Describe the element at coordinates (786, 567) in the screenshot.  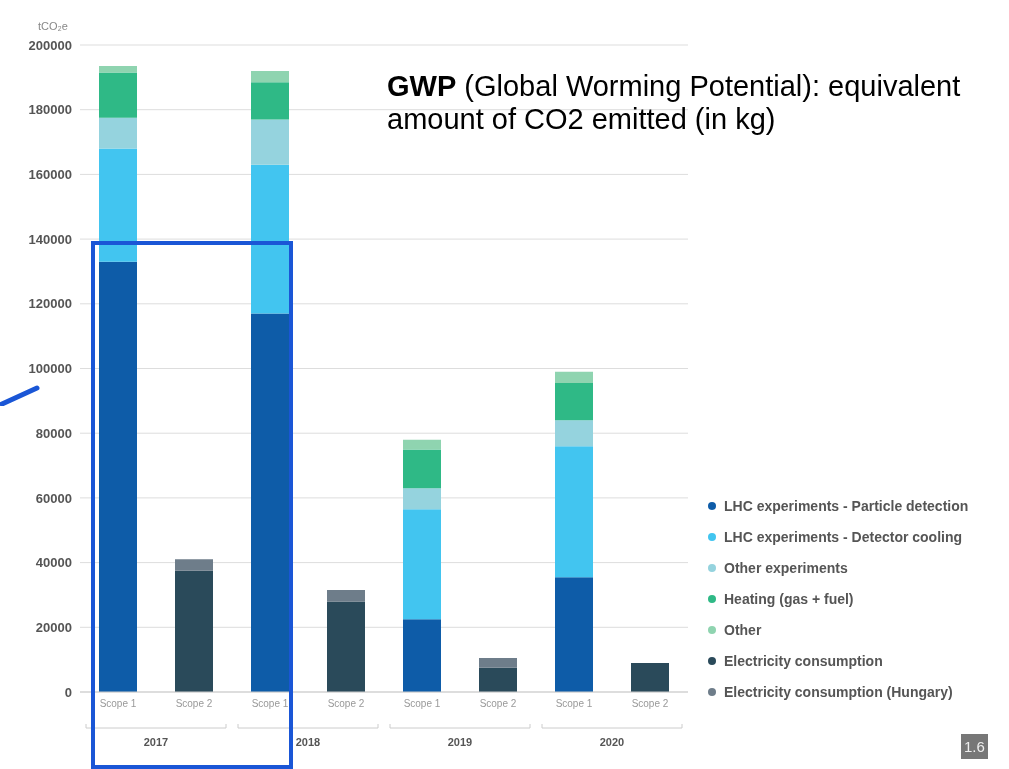
I see `legend-label: Other experiments` at that location.